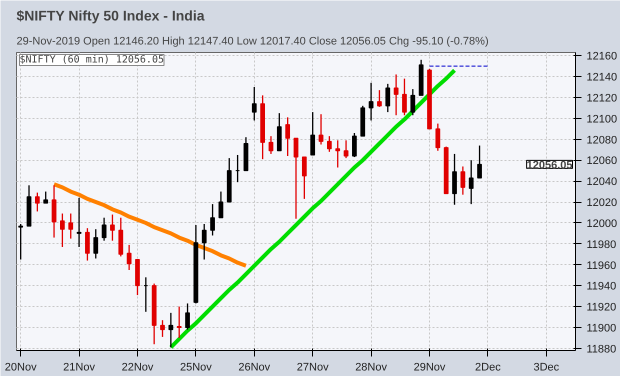  Describe the element at coordinates (602, 78) in the screenshot. I see `y-tick-label: 12140` at that location.